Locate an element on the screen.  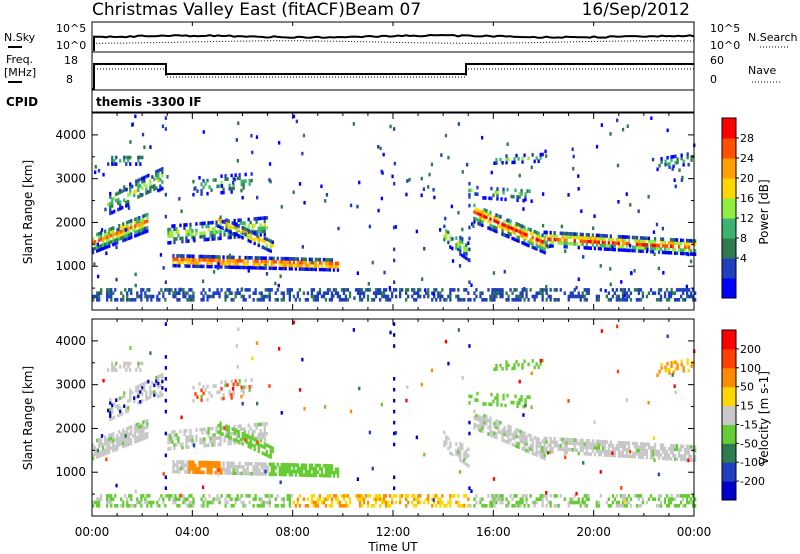
y-tick-label: 4000 is located at coordinates (70, 341).